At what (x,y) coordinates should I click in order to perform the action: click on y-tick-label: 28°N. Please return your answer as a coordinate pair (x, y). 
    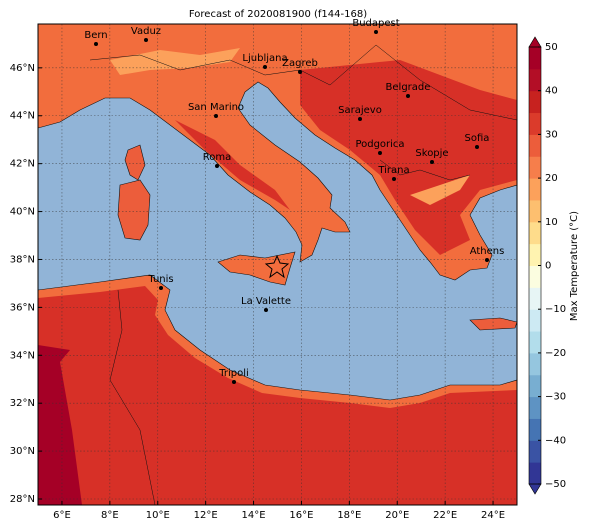
    Looking at the image, I should click on (22, 499).